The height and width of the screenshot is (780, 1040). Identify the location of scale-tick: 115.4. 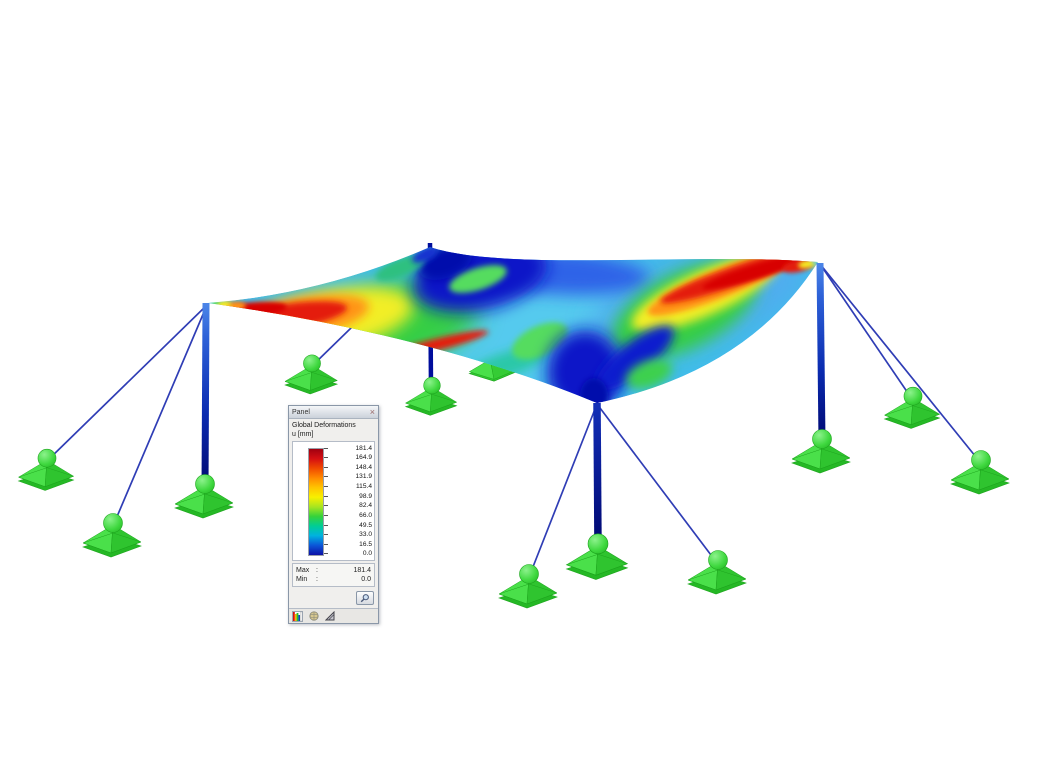
(348, 487).